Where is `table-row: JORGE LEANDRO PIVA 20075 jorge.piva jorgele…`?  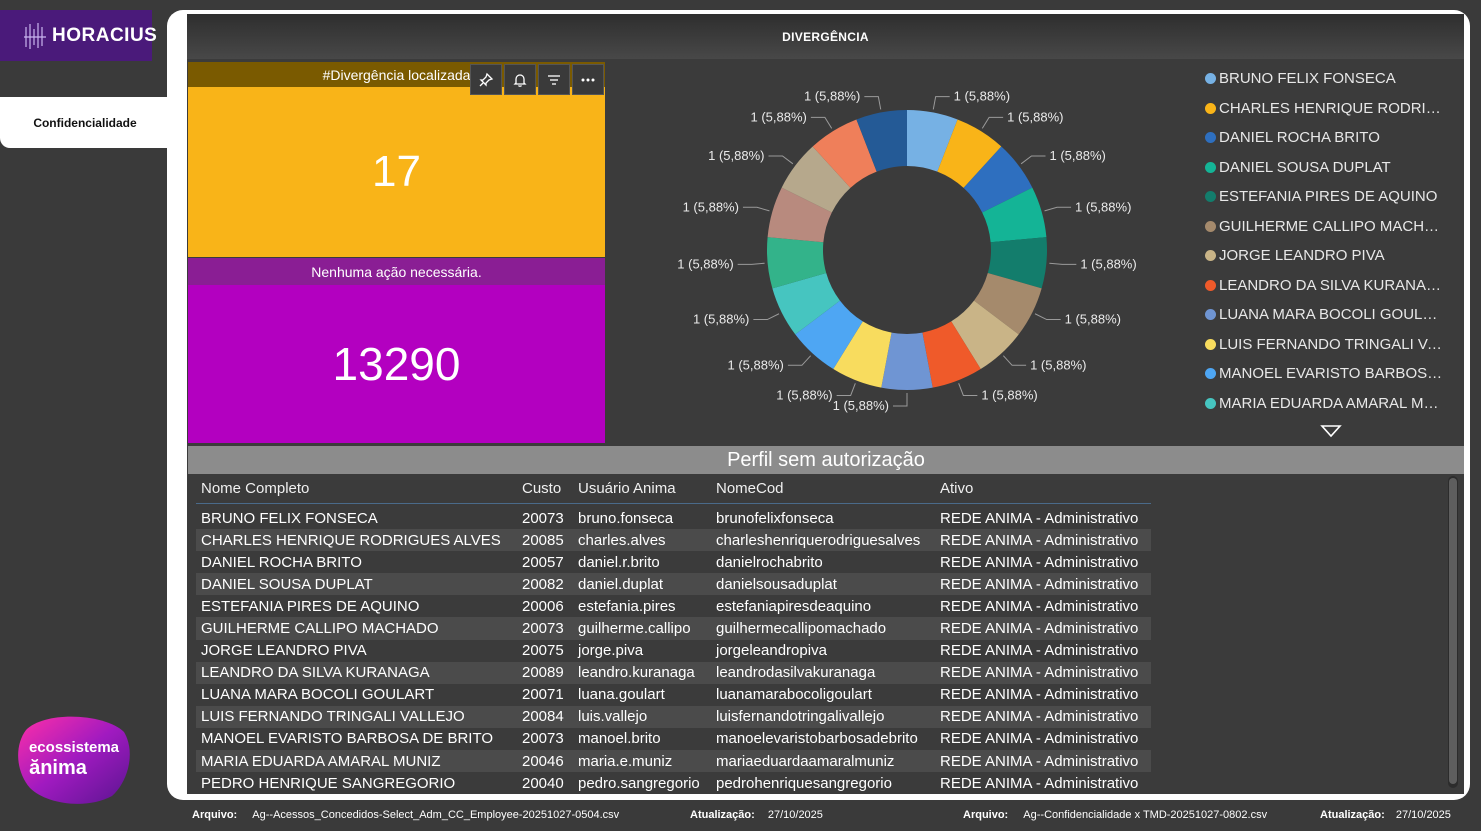
table-row: JORGE LEANDRO PIVA 20075 jorge.piva jorgele… is located at coordinates (673, 651).